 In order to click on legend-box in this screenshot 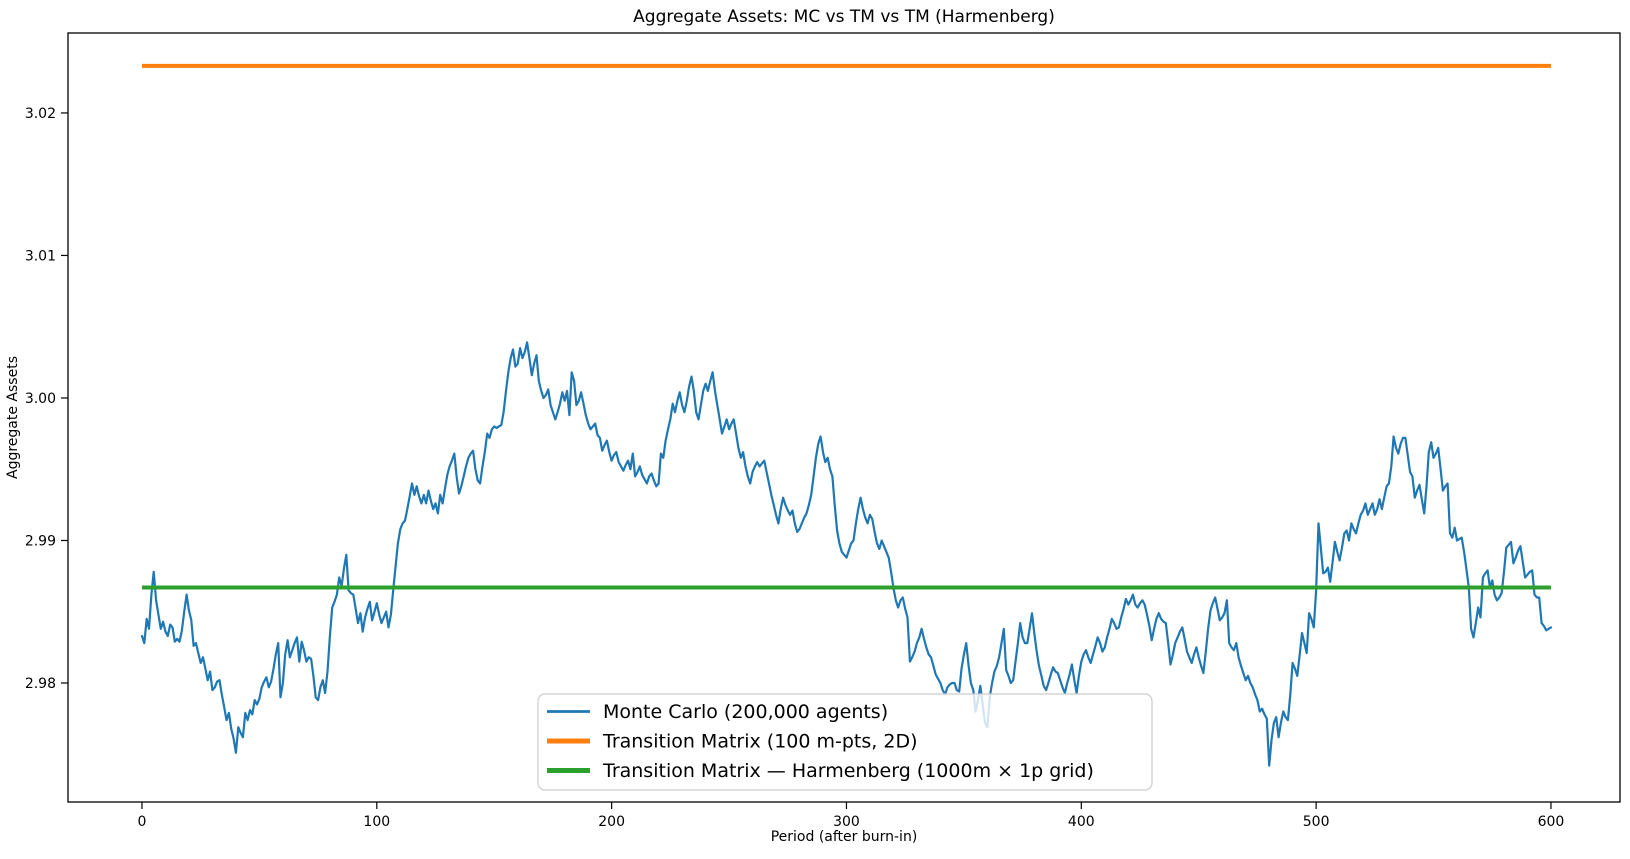, I will do `click(845, 742)`.